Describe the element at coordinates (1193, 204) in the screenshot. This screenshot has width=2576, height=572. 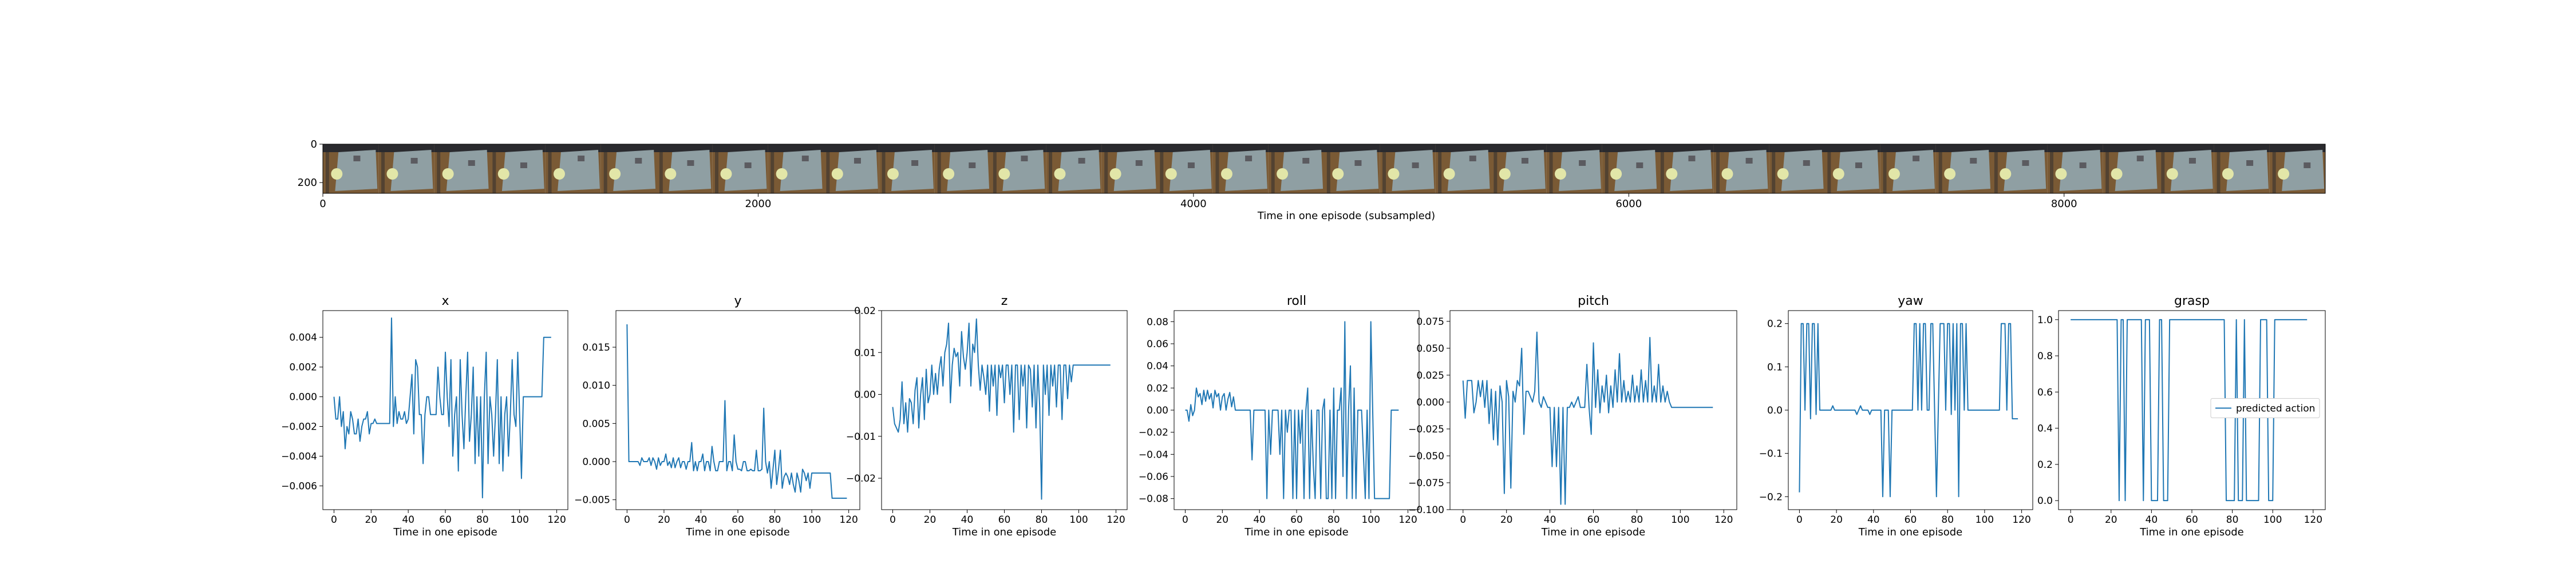
I see `strip-x-tick-label: 4000` at that location.